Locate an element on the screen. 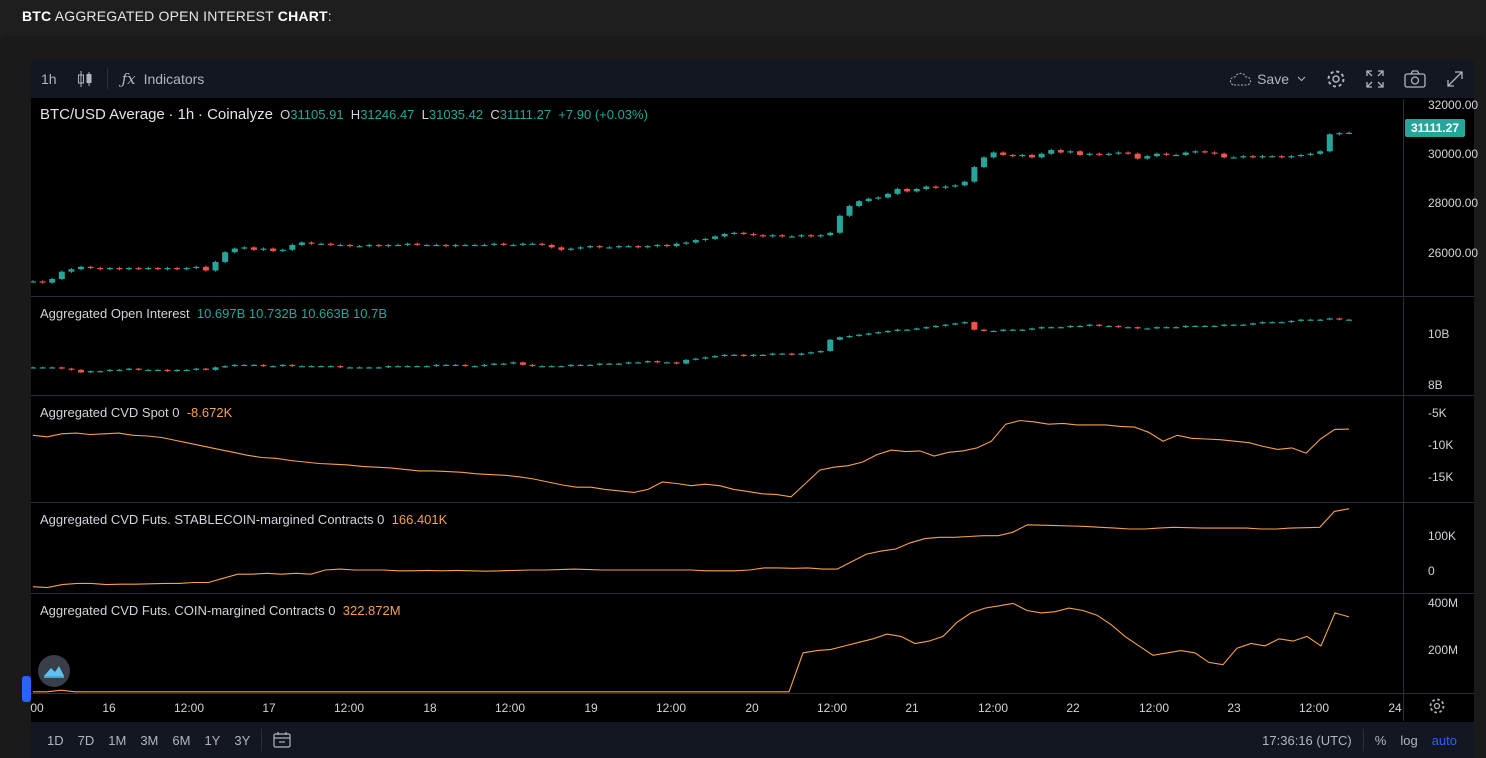  auto-toggle: auto is located at coordinates (1444, 740).